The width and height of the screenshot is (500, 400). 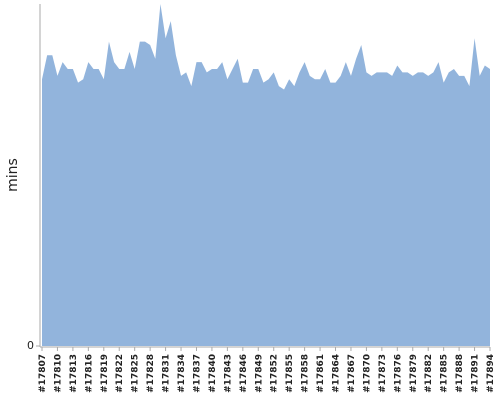 I want to click on x-tick-label: #17864, so click(x=337, y=373).